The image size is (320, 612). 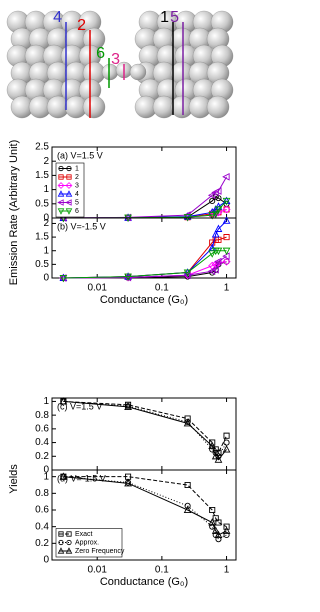 I want to click on legend-label: 2, so click(x=77, y=177).